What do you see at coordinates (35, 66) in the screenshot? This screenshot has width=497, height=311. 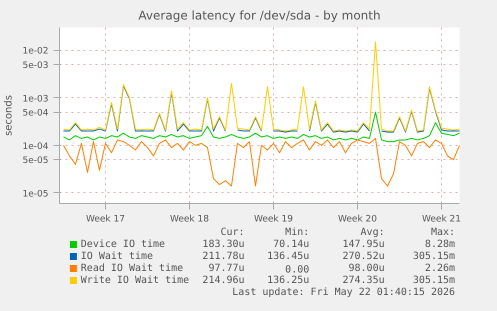 I see `y-tick-label: 5e-03` at bounding box center [35, 66].